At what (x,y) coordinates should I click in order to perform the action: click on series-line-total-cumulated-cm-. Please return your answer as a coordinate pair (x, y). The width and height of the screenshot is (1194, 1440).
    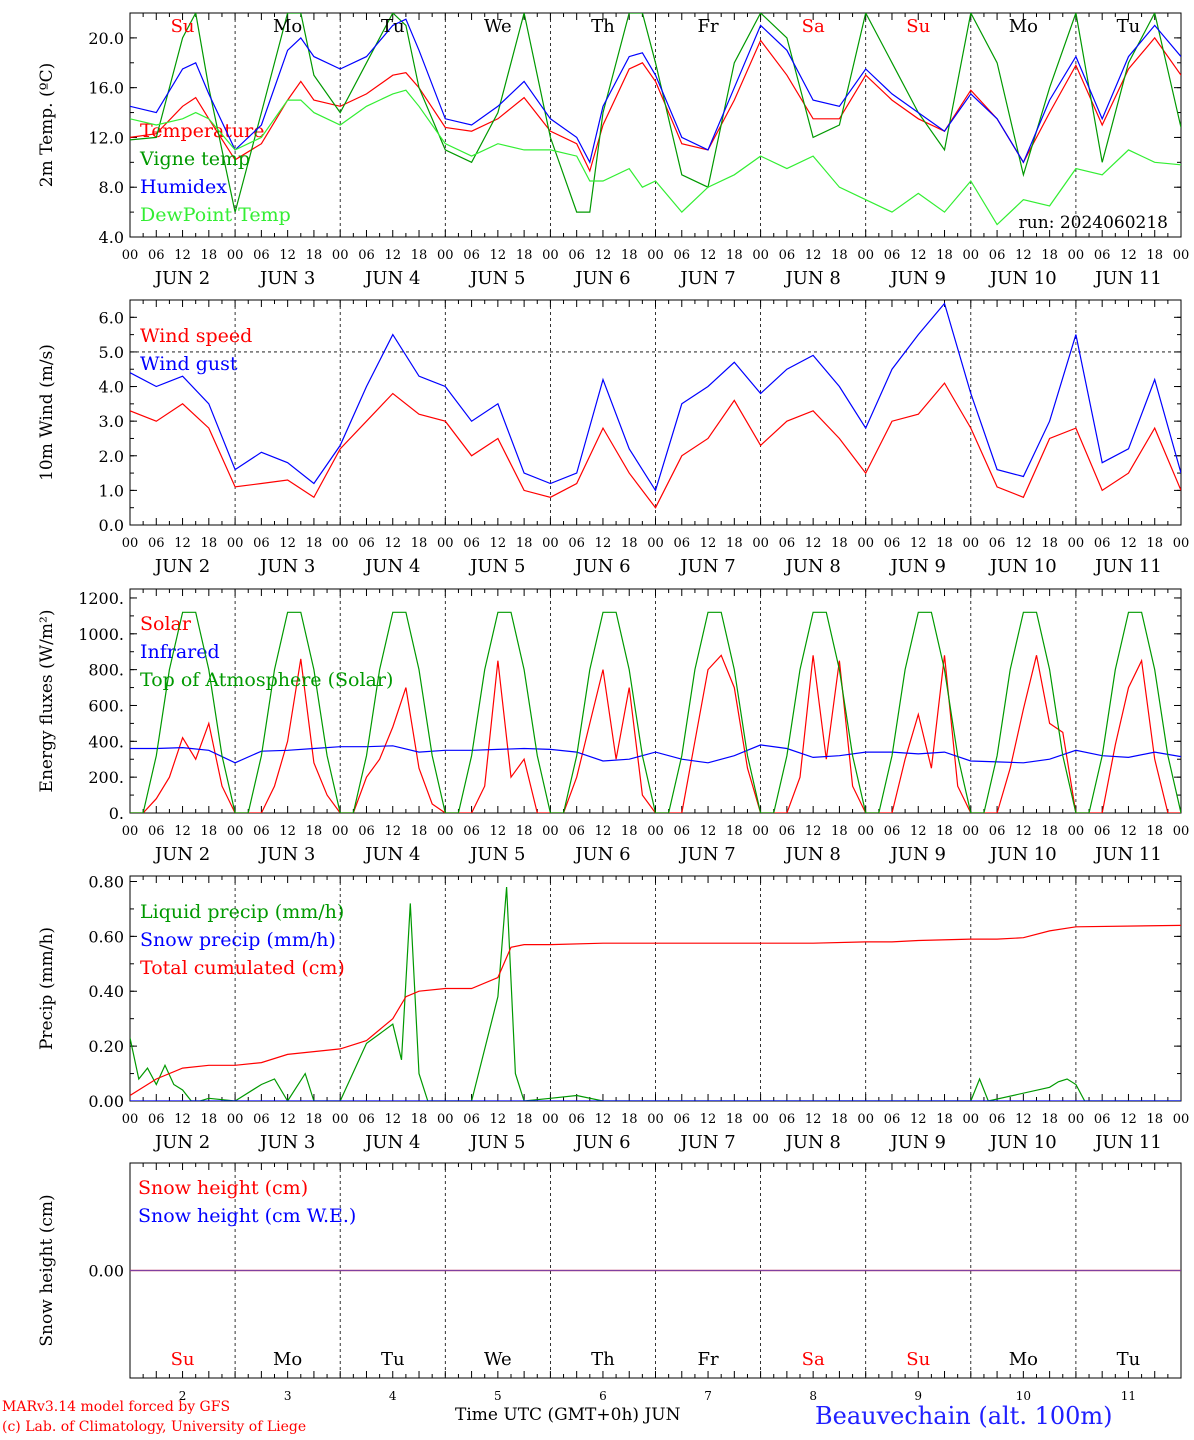
    Looking at the image, I should click on (655, 1010).